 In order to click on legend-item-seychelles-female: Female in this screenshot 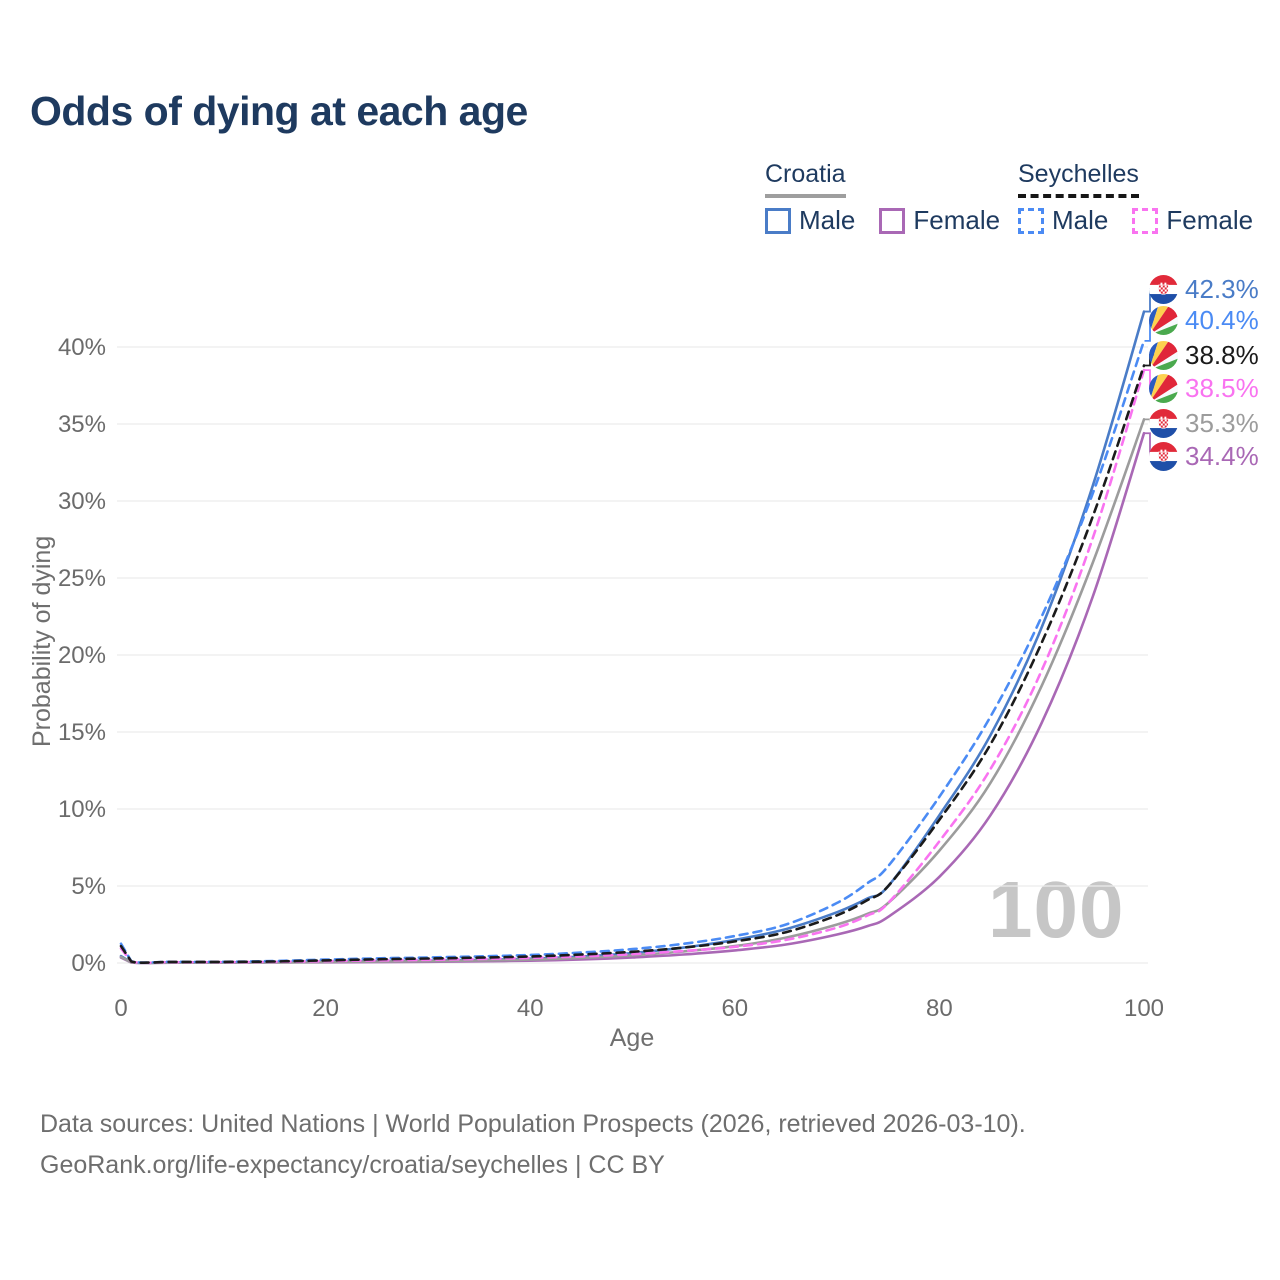, I will do `click(1192, 220)`.